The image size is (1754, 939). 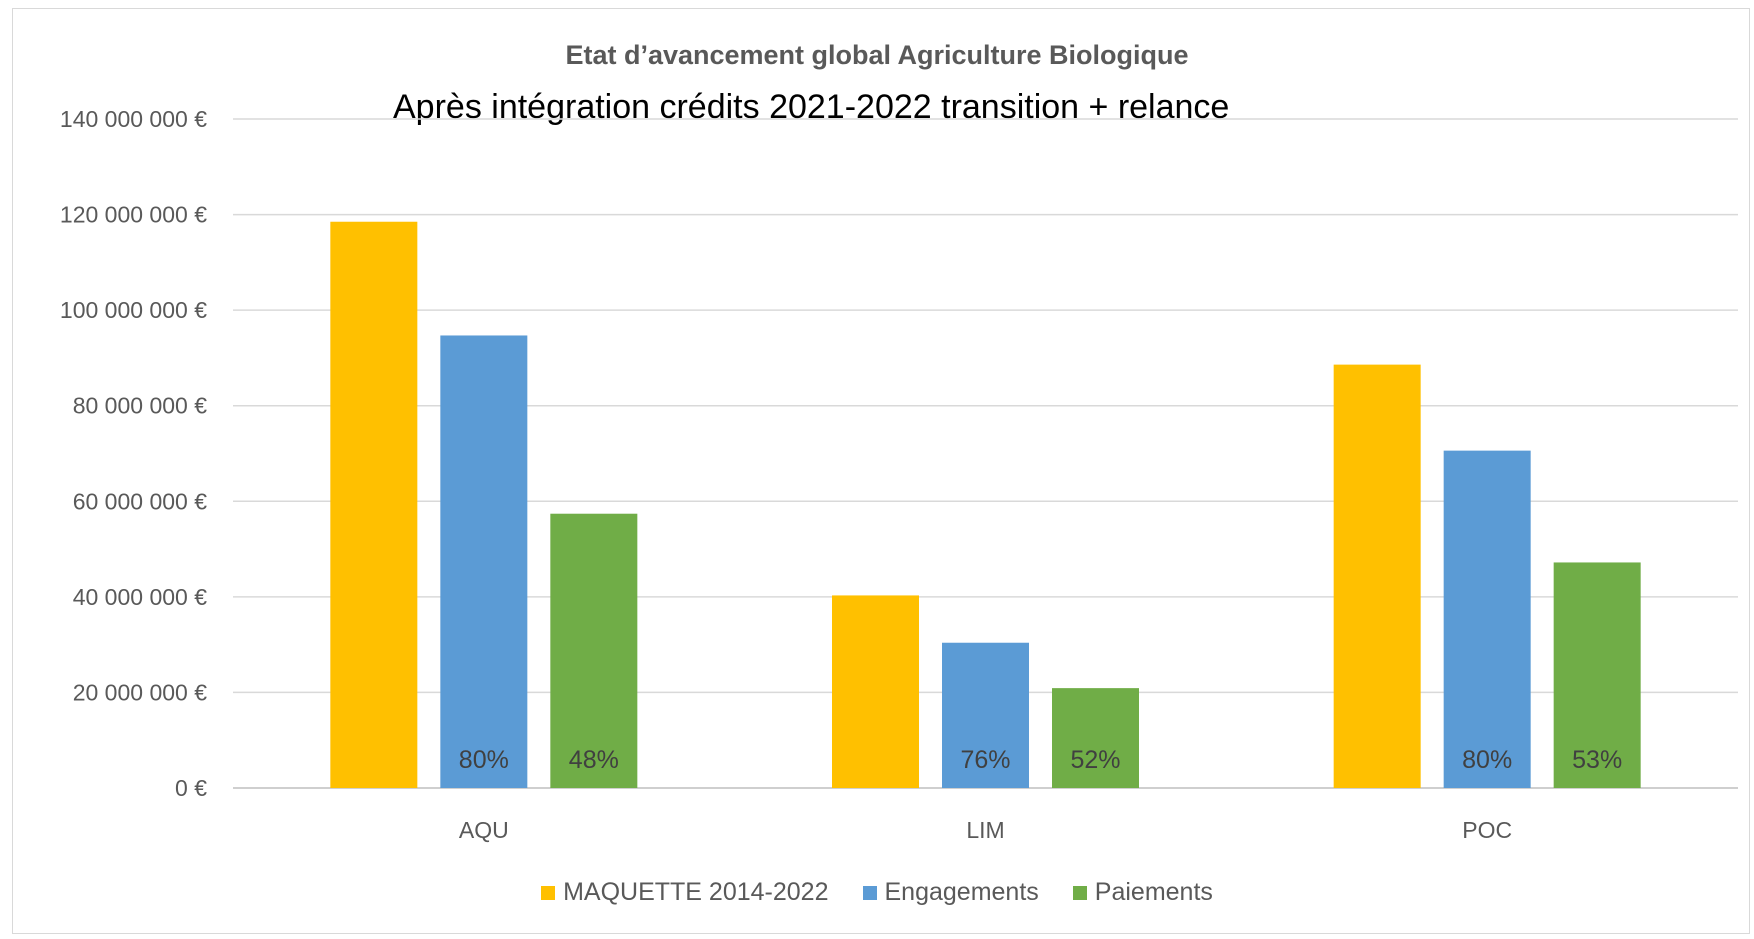 What do you see at coordinates (1095, 760) in the screenshot?
I see `data-label: 52%` at bounding box center [1095, 760].